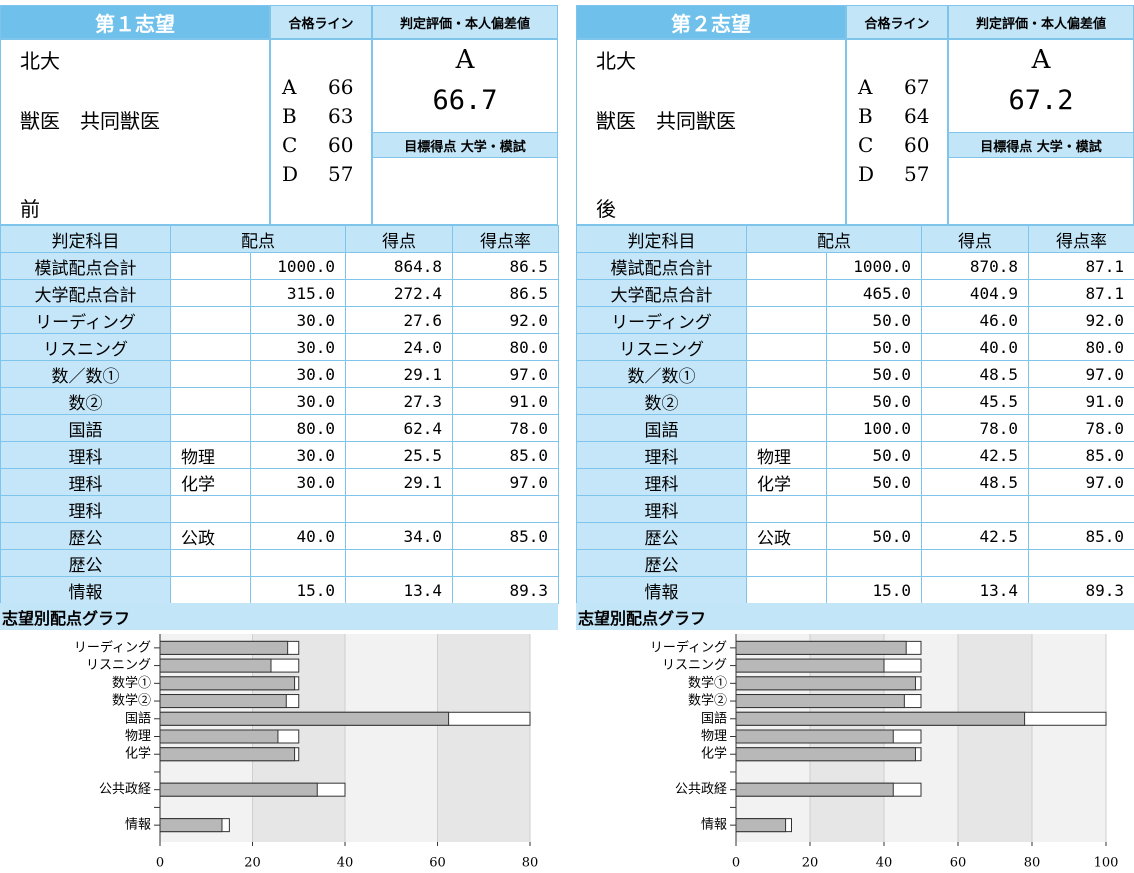 The height and width of the screenshot is (873, 1134). What do you see at coordinates (289, 87) in the screenshot?
I see `pass-grade: A` at bounding box center [289, 87].